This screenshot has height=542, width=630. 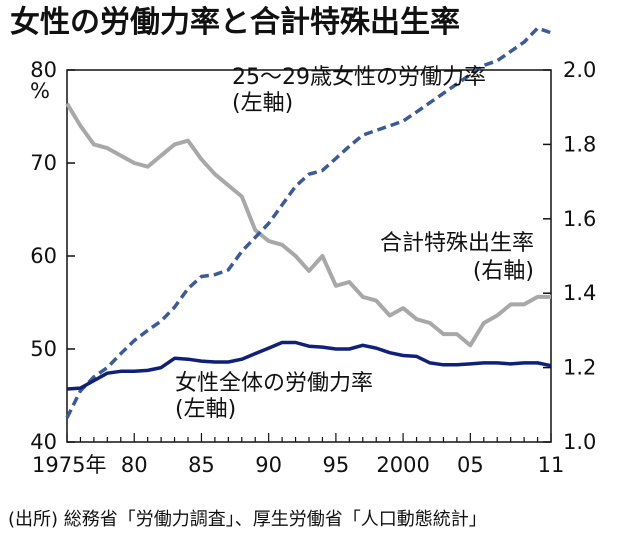 What do you see at coordinates (43, 349) in the screenshot?
I see `y-left-tick-label-50: 50` at bounding box center [43, 349].